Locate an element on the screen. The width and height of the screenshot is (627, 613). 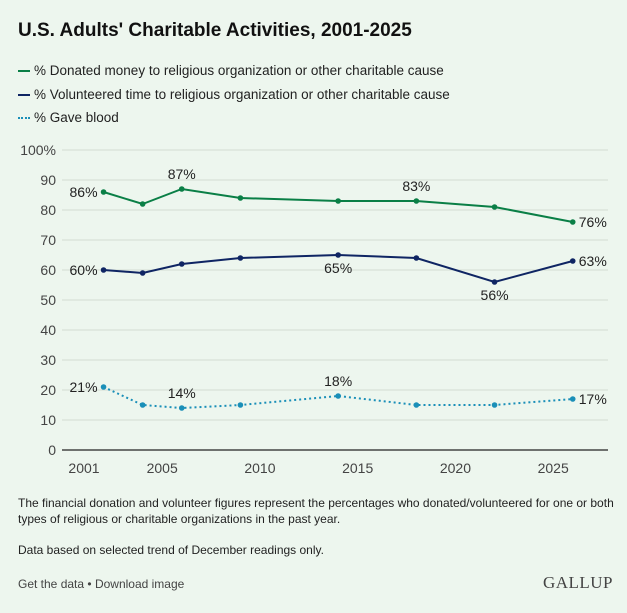
gallup-logo: GALLUP is located at coordinates (577, 582).